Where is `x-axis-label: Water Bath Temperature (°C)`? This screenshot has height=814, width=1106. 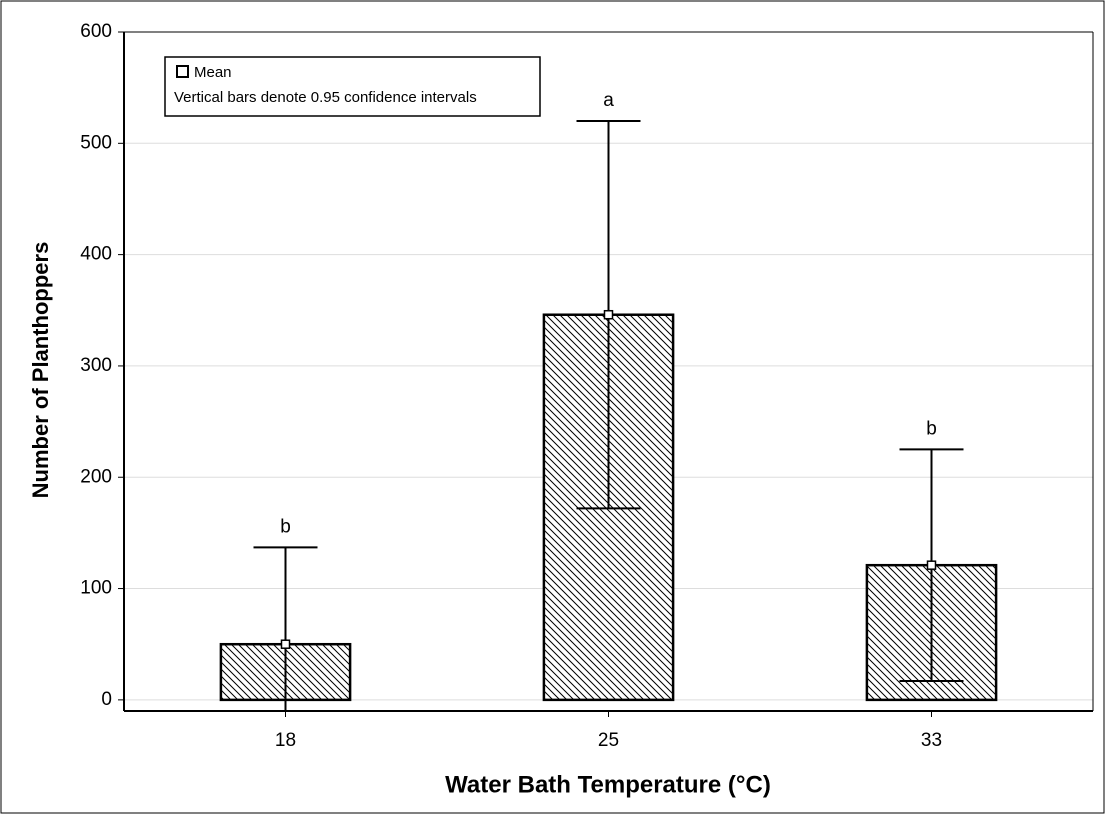 x-axis-label: Water Bath Temperature (°C) is located at coordinates (608, 784).